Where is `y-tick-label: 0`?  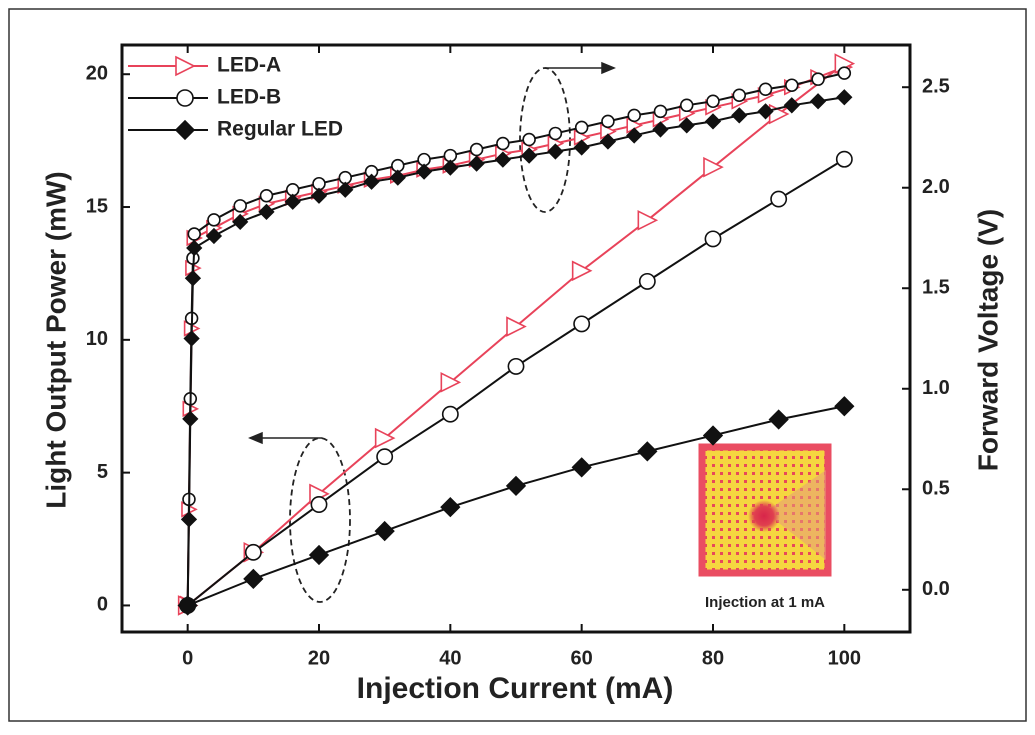 y-tick-label: 0 is located at coordinates (102, 605).